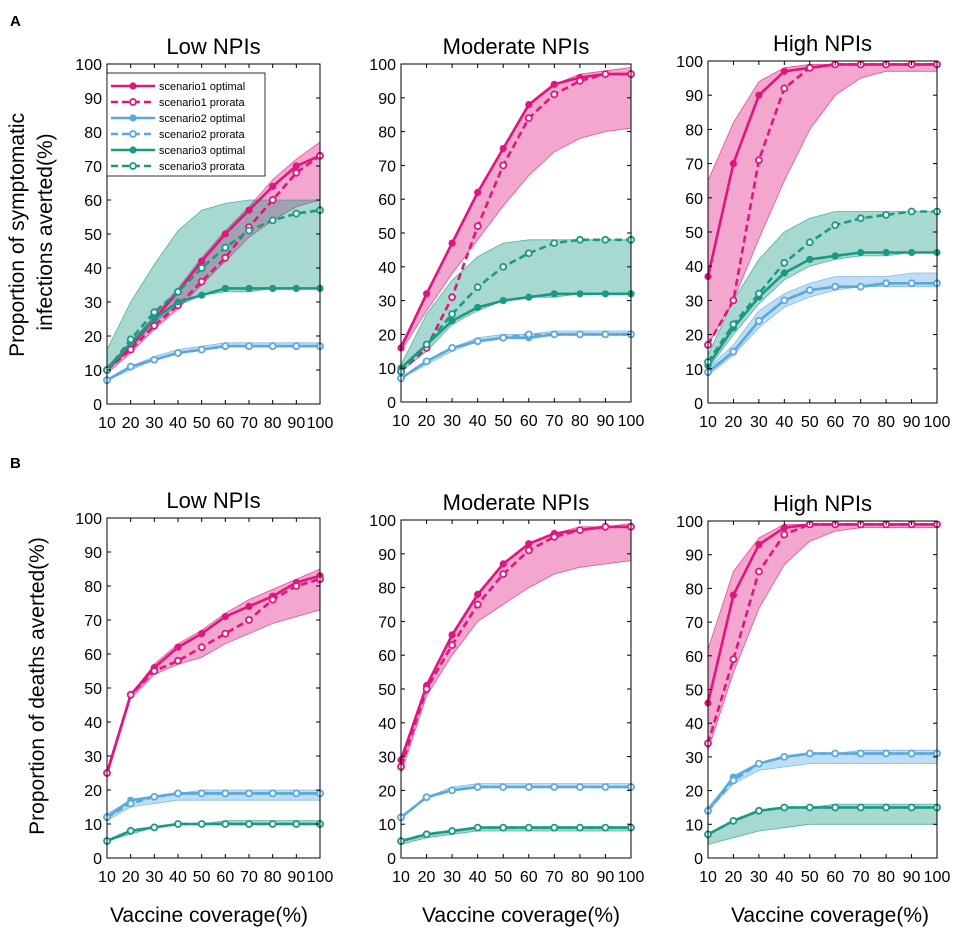  I want to click on legend-marker-scenario1-prorata, so click(133, 102).